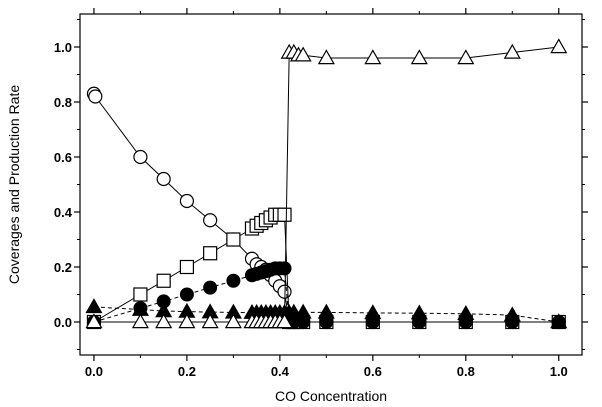 The image size is (602, 407). I want to click on x-tick-label: 0.8, so click(466, 371).